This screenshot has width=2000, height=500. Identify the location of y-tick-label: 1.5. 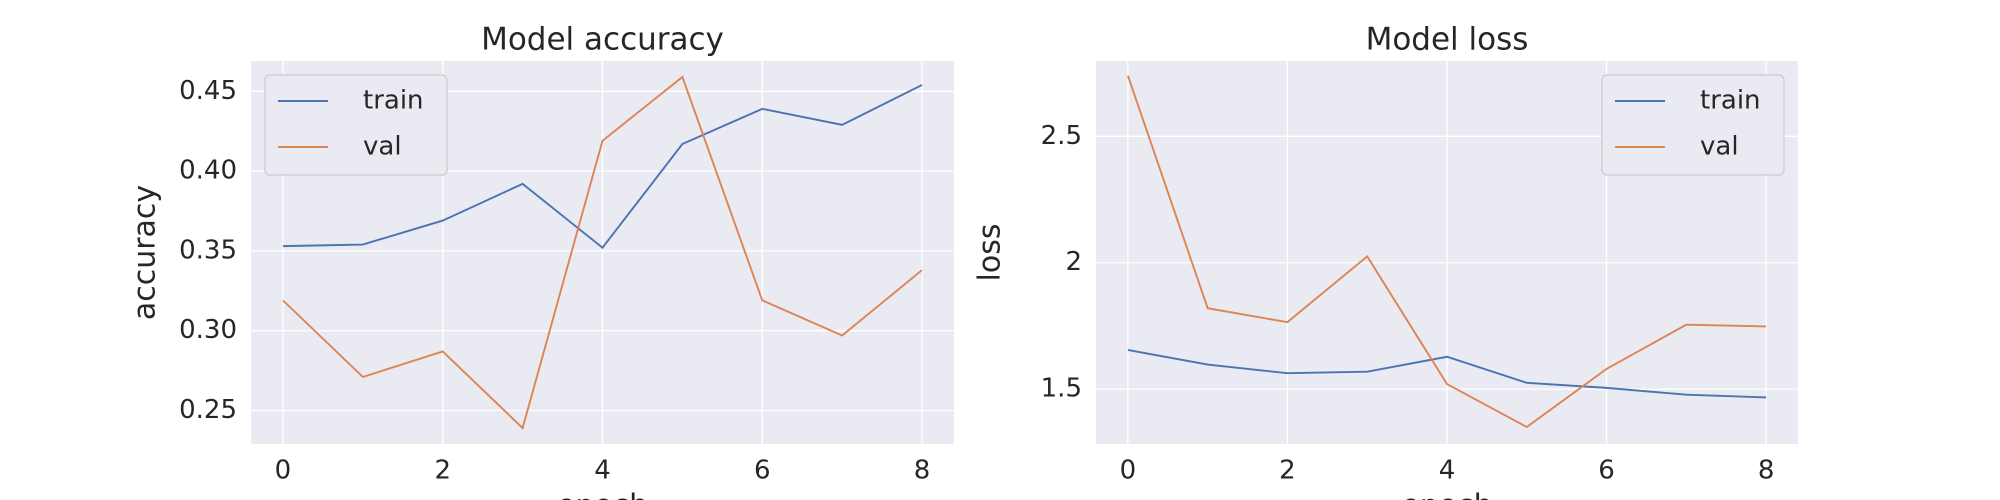
(1061, 389).